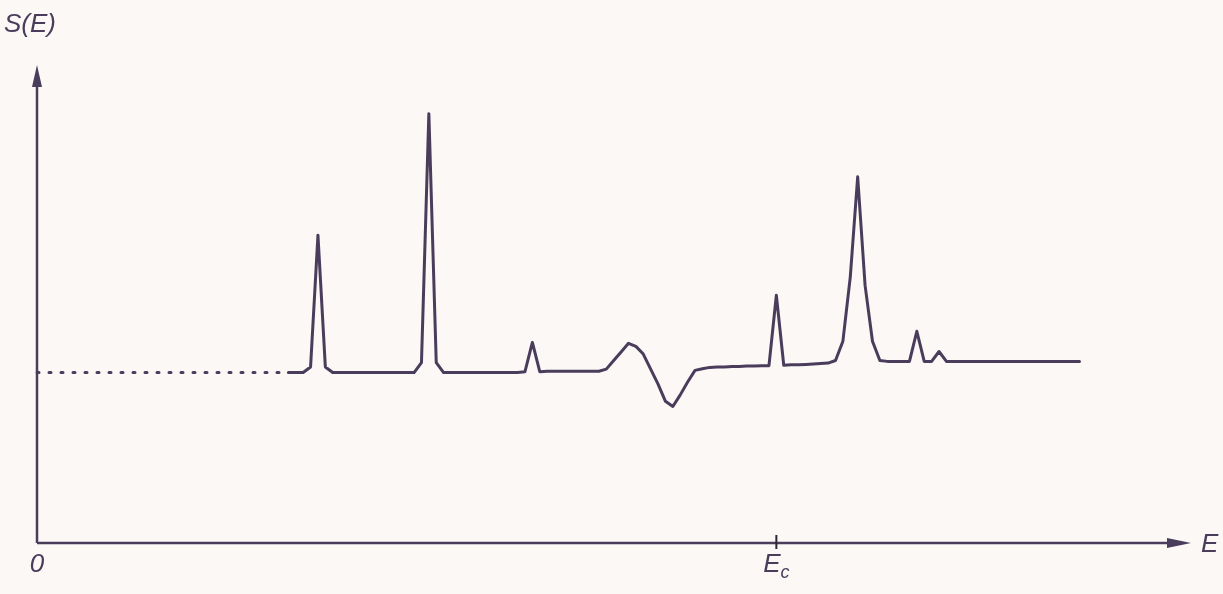 The height and width of the screenshot is (594, 1223). I want to click on y-axis-title: S(E), so click(30, 23).